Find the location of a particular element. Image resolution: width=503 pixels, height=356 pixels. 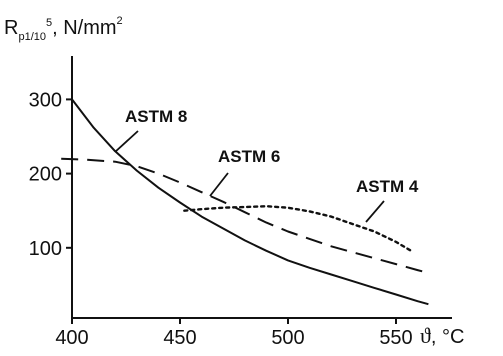

y-axis-title-subscript: p1/10 is located at coordinates (32, 37).